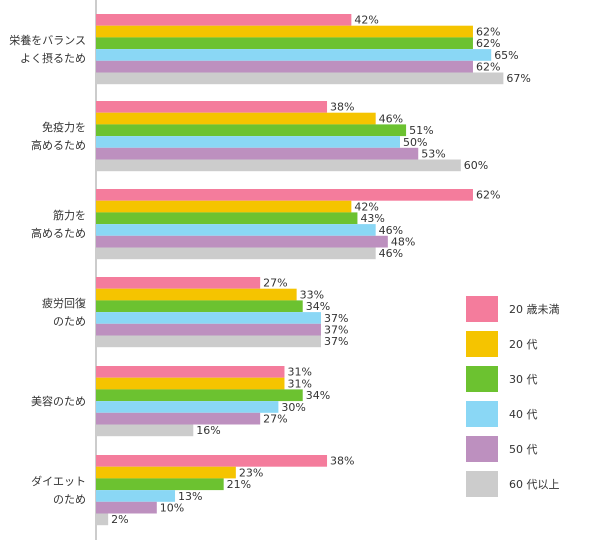 The image size is (600, 560). I want to click on data-label: 50%, so click(415, 142).